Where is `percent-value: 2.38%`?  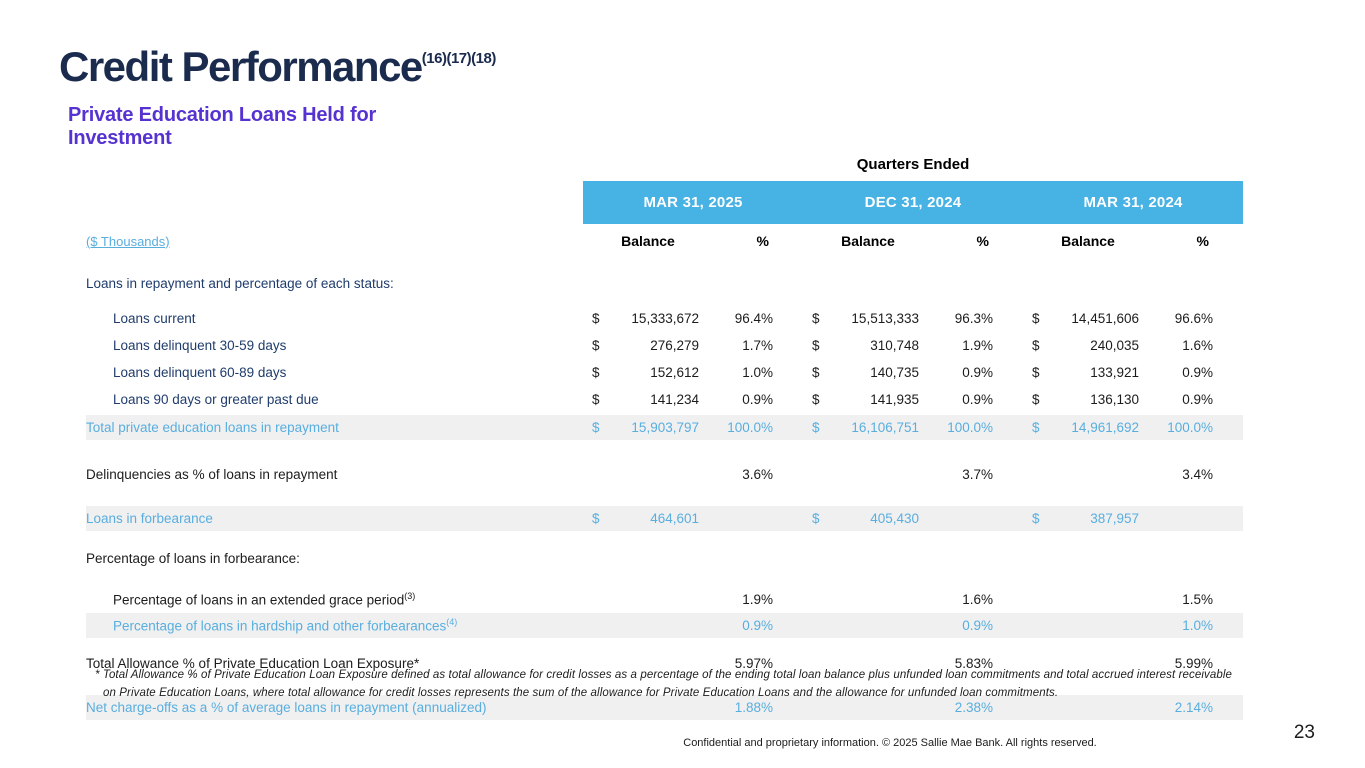 percent-value: 2.38% is located at coordinates (973, 707).